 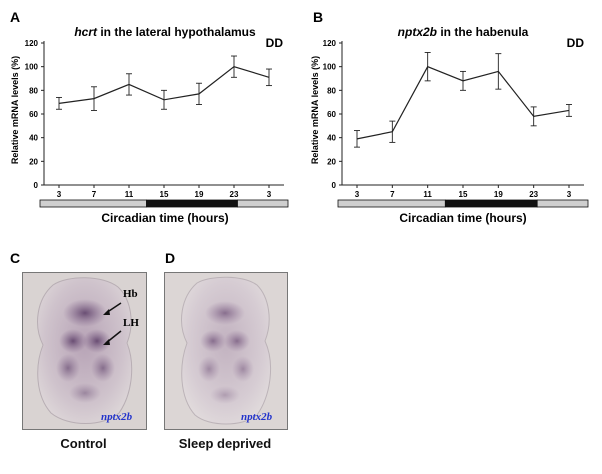 What do you see at coordinates (86, 32) in the screenshot?
I see `chart-title-gene: hcrt` at bounding box center [86, 32].